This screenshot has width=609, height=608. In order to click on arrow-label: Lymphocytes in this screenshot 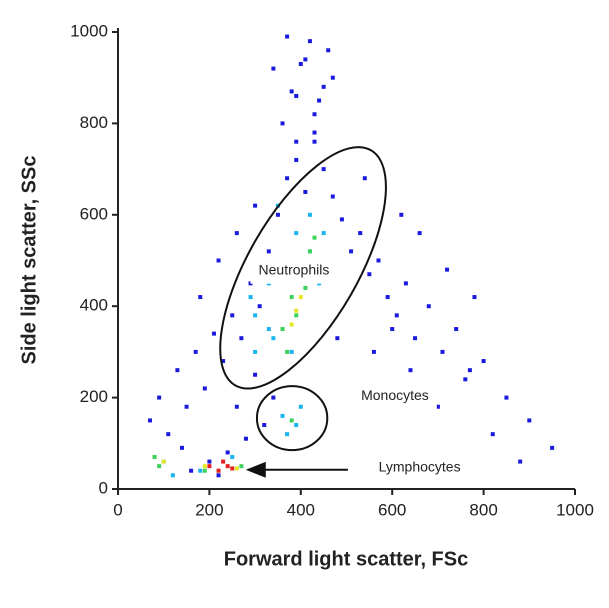, I will do `click(420, 467)`.